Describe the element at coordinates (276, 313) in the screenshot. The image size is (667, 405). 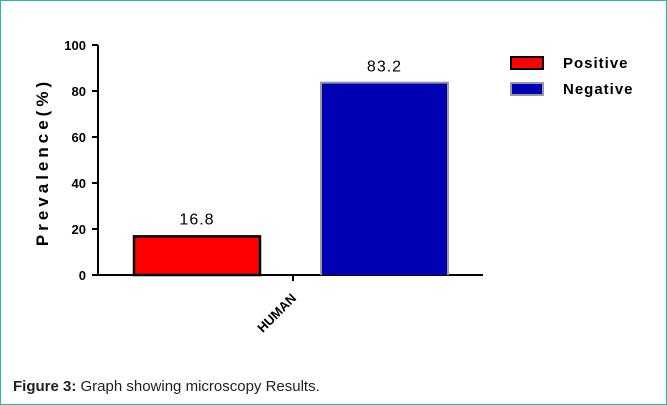
I see `x-tick-label: HUMAN` at that location.